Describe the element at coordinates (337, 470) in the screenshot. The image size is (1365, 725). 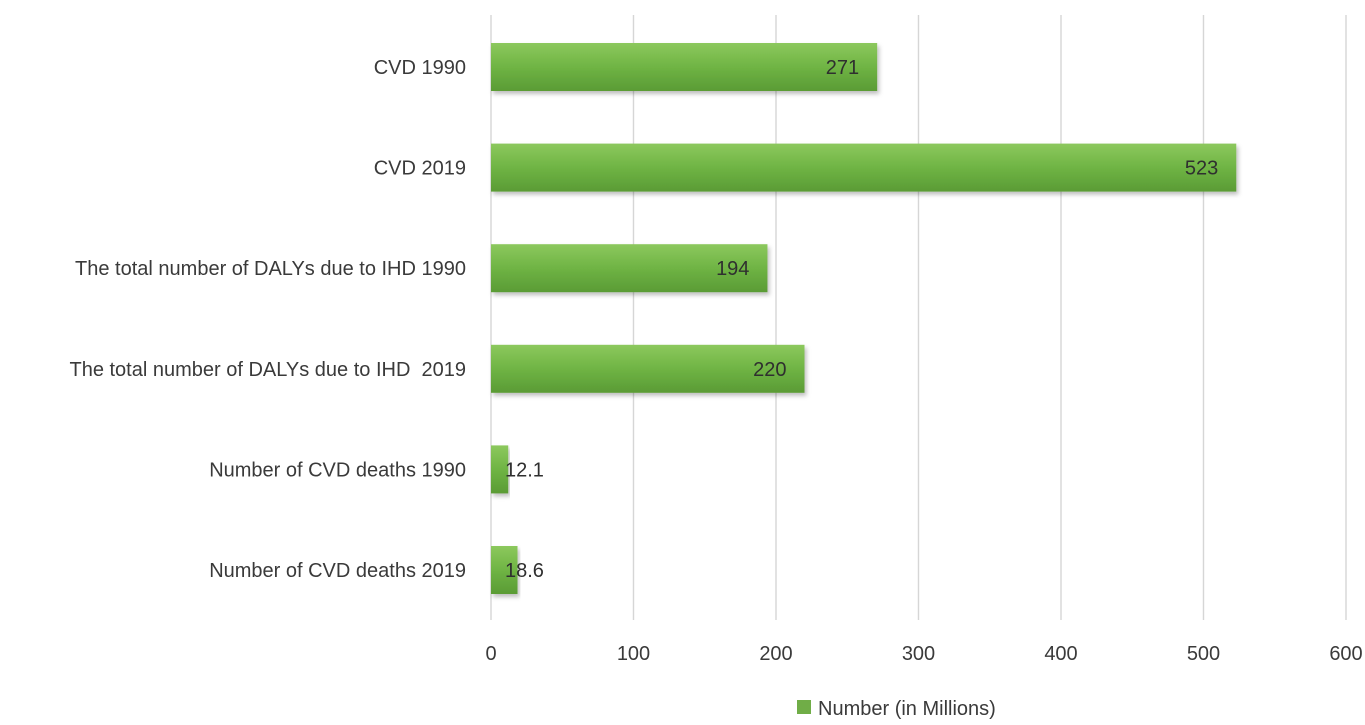
I see `category-label: Number of CVD deaths 1990` at that location.